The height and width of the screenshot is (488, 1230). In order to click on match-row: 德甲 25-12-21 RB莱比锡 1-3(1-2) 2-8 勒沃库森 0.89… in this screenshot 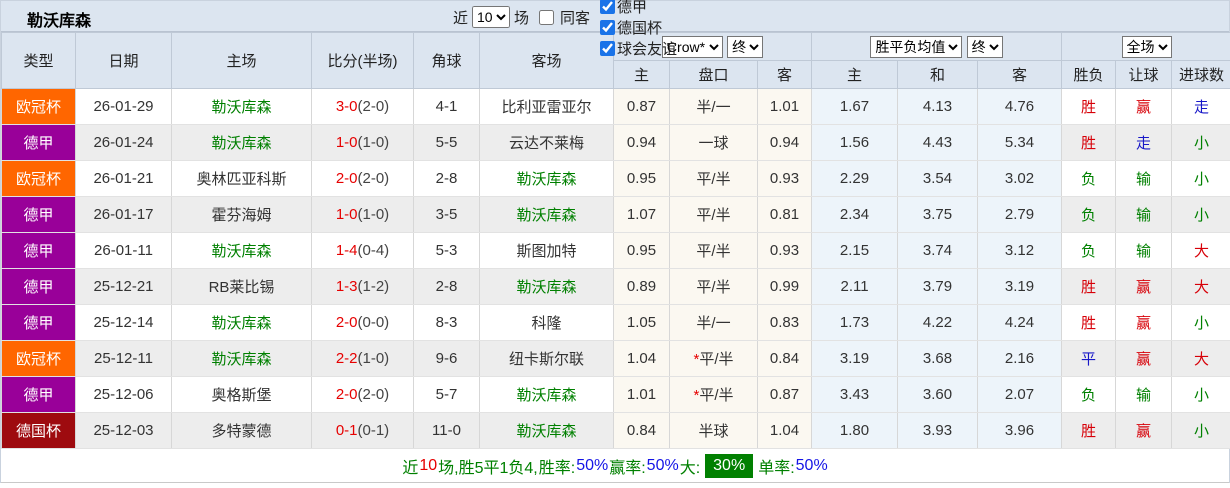, I will do `click(615, 286)`.